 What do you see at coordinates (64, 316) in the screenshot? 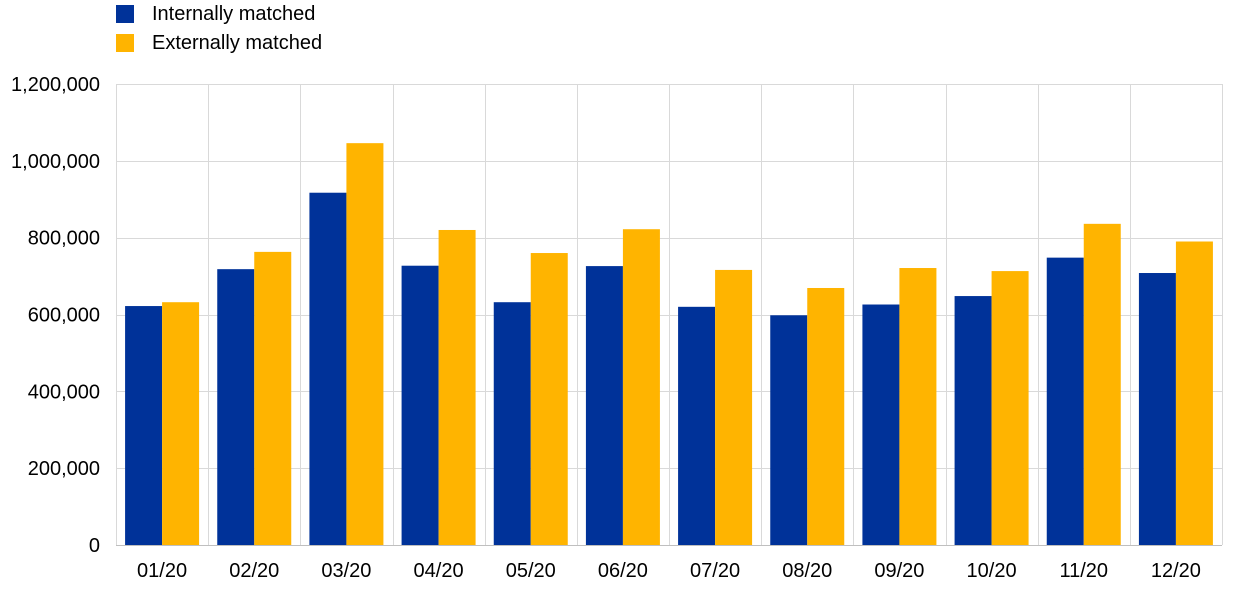
I see `y-tick-label: 600,000` at bounding box center [64, 316].